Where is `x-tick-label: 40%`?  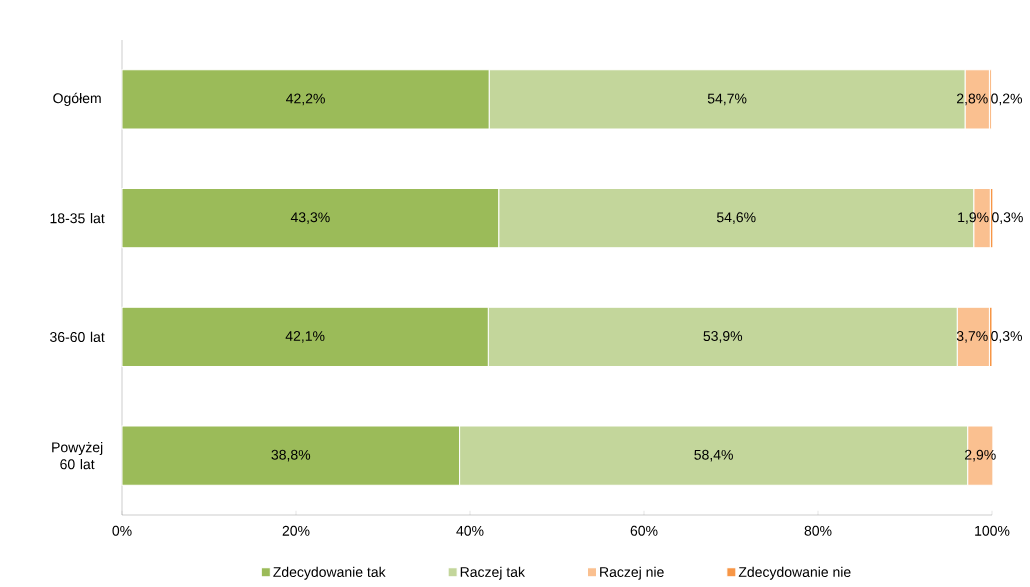
x-tick-label: 40% is located at coordinates (470, 530).